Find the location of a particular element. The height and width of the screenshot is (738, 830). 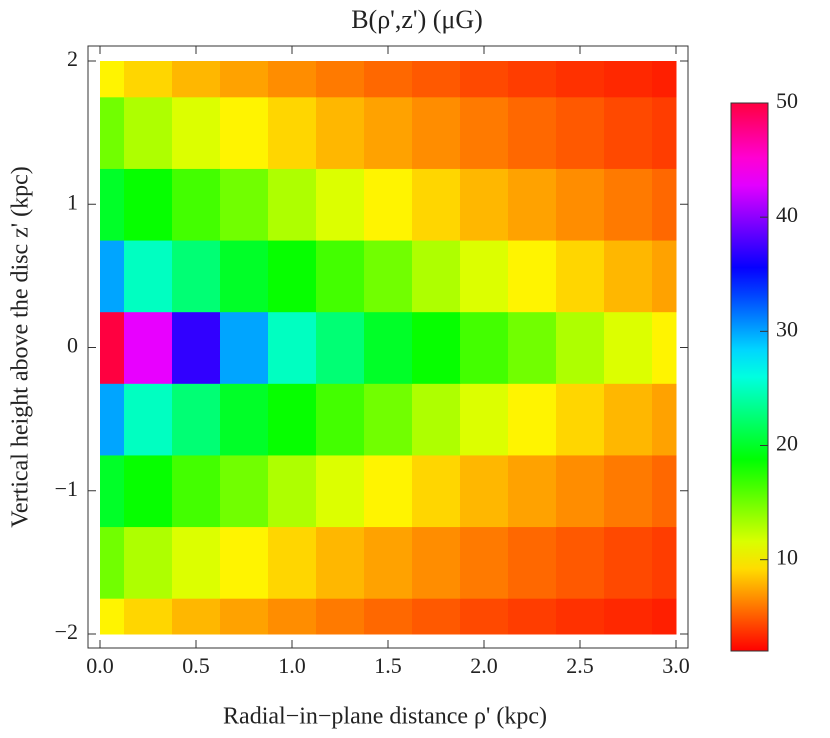

x-tick-label: 1.5 is located at coordinates (388, 665).